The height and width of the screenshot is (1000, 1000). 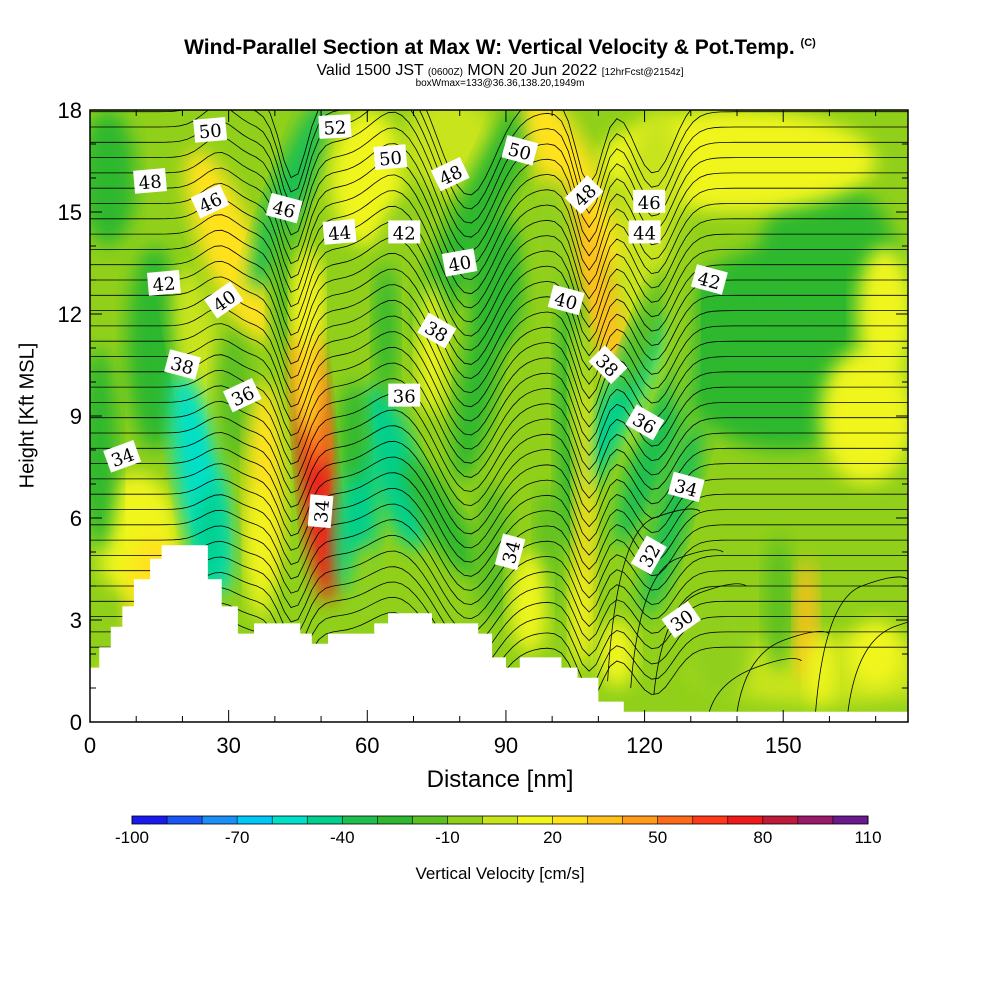 I want to click on y-tick-label: 3, so click(x=76, y=620).